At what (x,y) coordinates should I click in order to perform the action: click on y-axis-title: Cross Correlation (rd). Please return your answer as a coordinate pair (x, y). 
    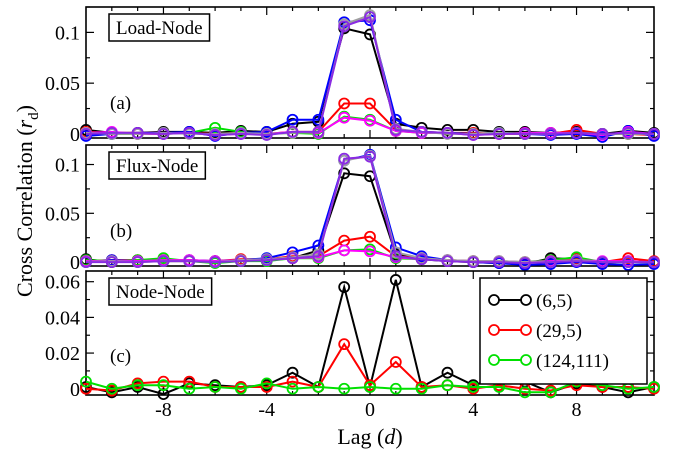
    Looking at the image, I should click on (27, 201).